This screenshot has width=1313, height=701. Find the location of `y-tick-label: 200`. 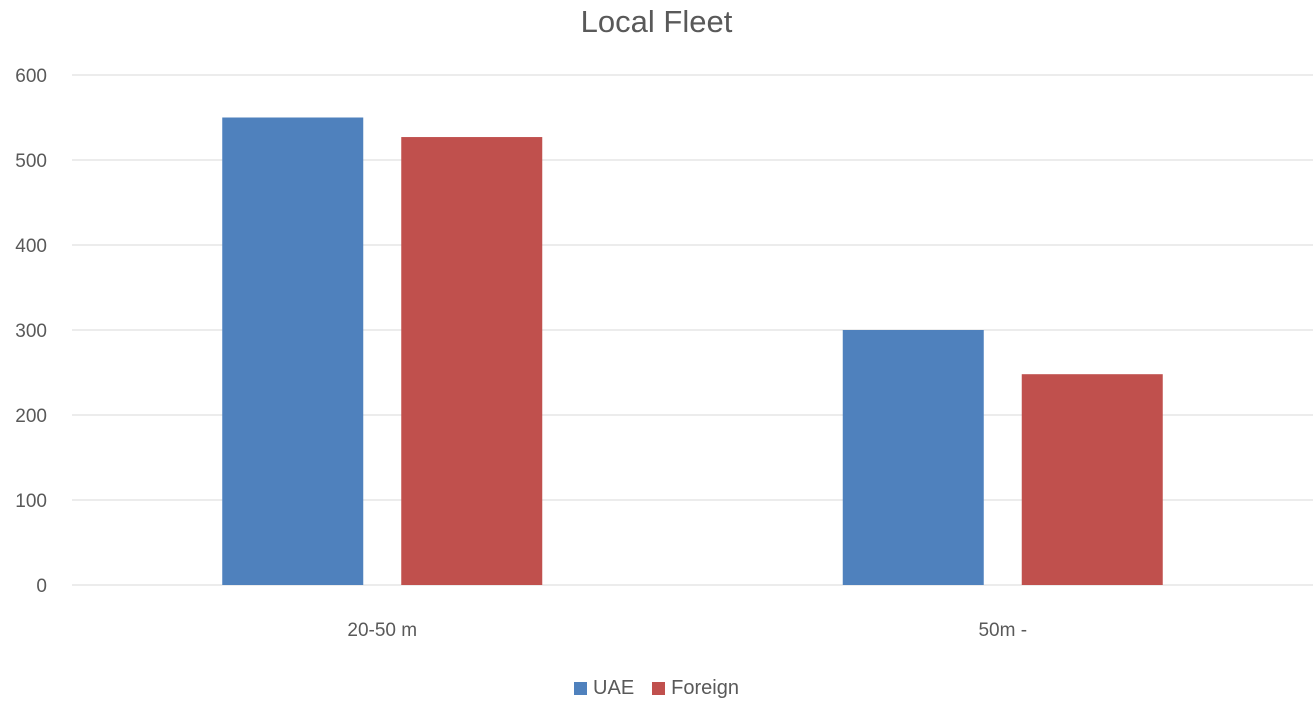

y-tick-label: 200 is located at coordinates (31, 416).